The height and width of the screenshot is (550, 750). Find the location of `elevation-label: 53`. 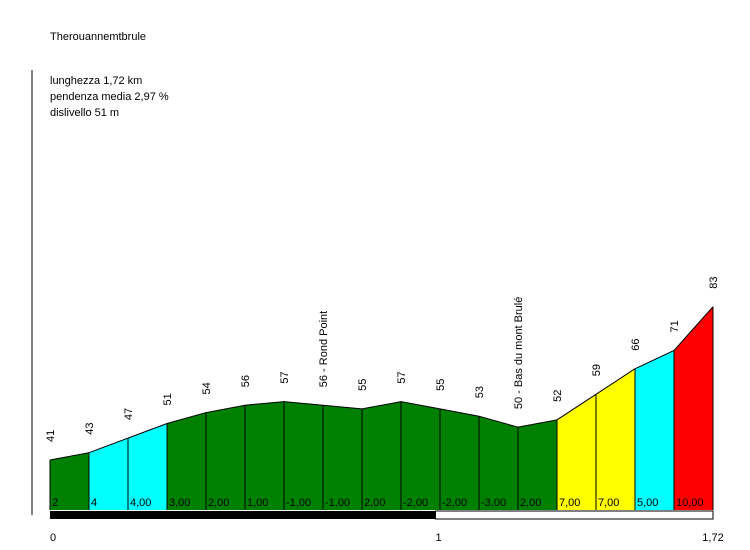

elevation-label: 53 is located at coordinates (480, 392).